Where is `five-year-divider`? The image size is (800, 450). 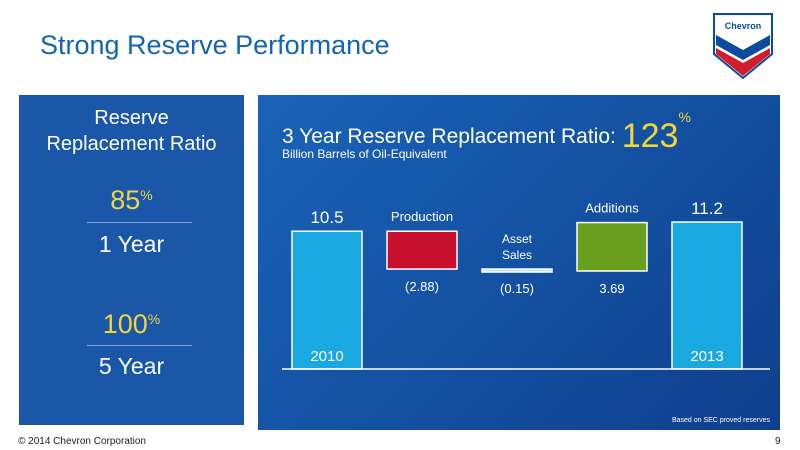
five-year-divider is located at coordinates (139, 345).